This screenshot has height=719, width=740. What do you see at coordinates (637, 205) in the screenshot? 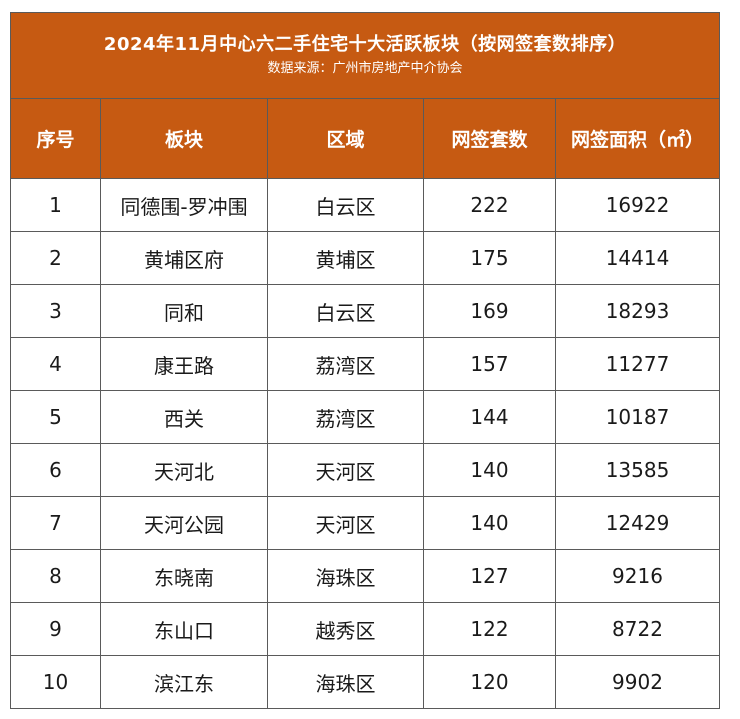
I see `cell-area: 16922` at bounding box center [637, 205].